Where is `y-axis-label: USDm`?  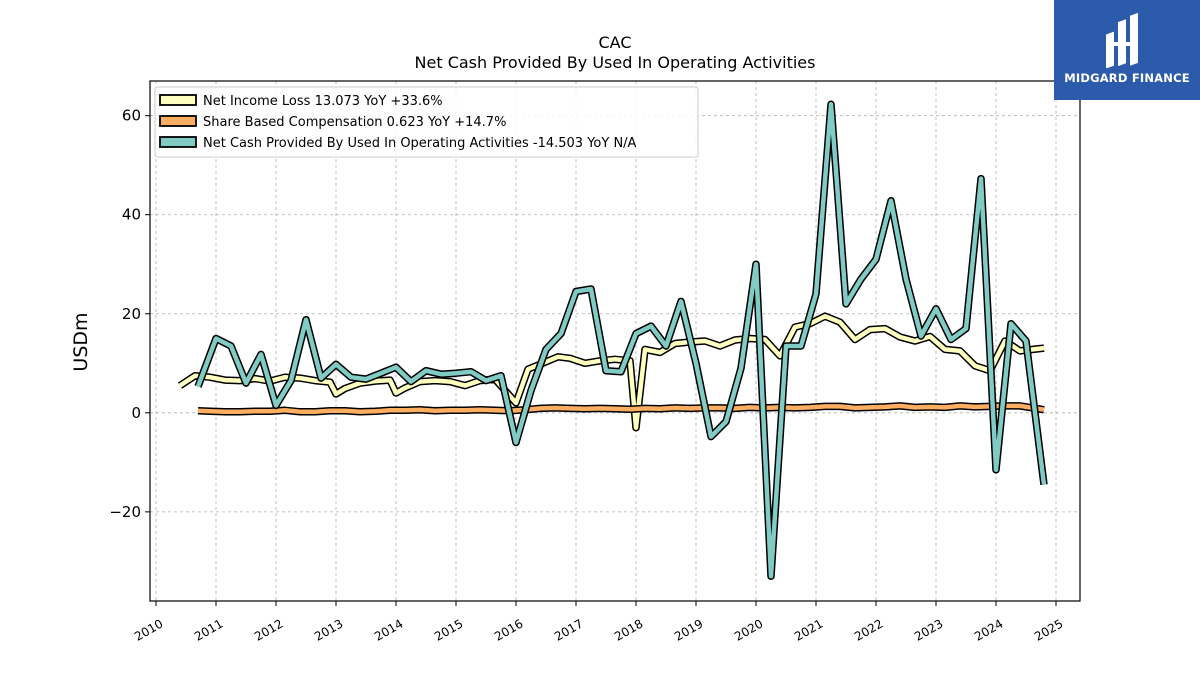
y-axis-label: USDm is located at coordinates (81, 341).